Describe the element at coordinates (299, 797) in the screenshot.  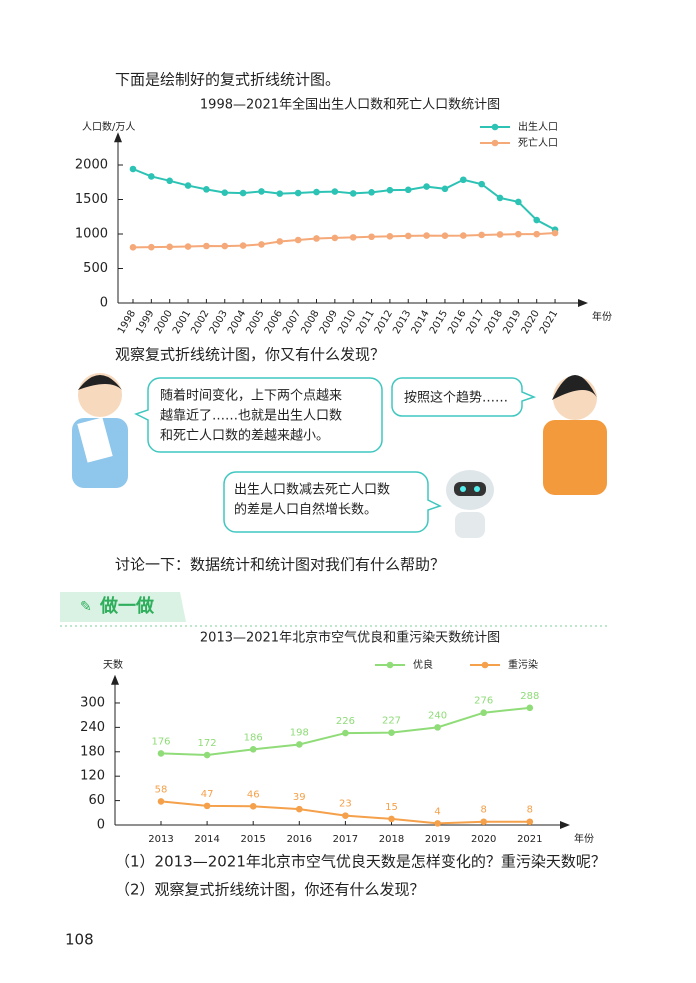
I see `data-label: 39` at that location.